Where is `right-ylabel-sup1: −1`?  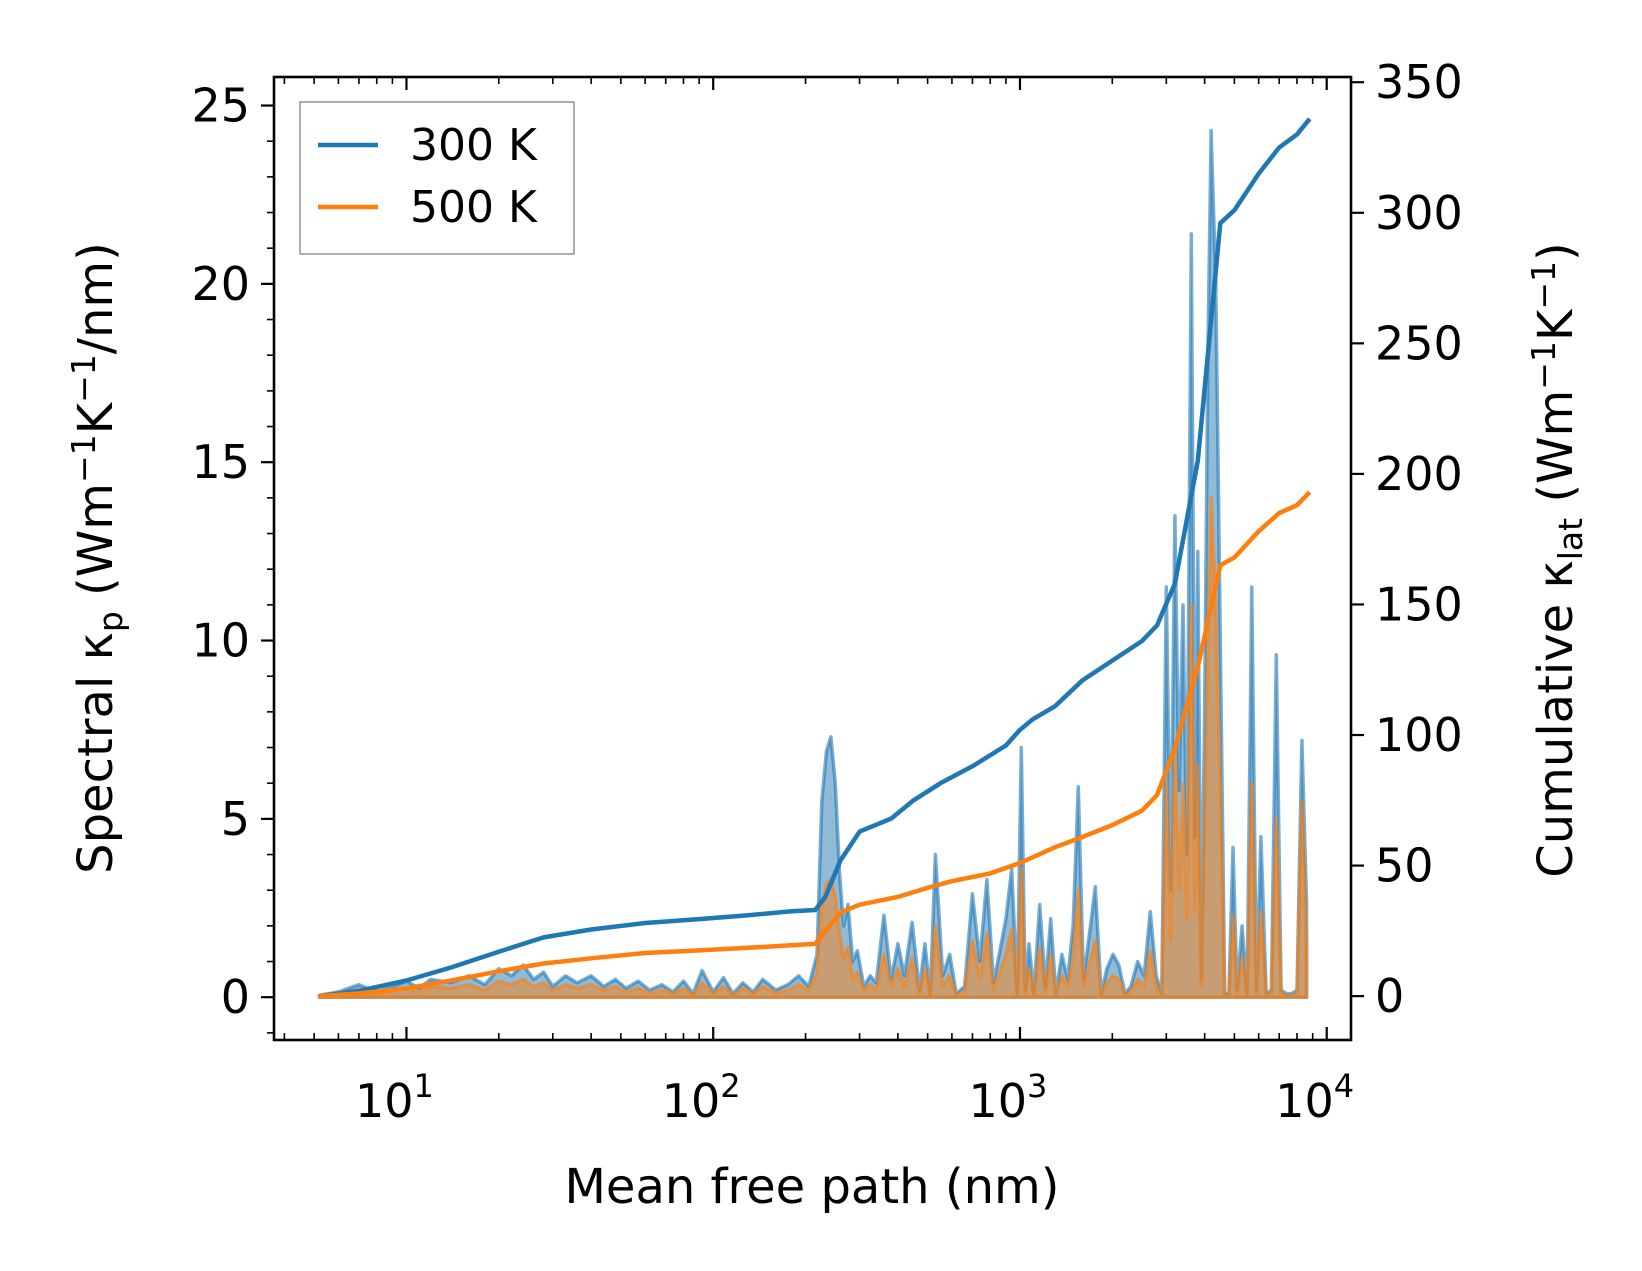 right-ylabel-sup1: −1 is located at coordinates (1543, 365).